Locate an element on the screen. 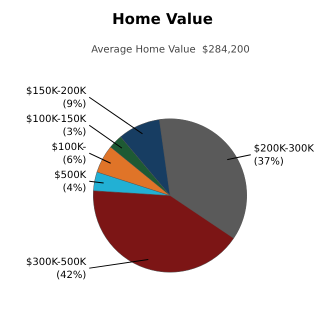 The height and width of the screenshot is (325, 325). data-label: (37%) is located at coordinates (269, 162).